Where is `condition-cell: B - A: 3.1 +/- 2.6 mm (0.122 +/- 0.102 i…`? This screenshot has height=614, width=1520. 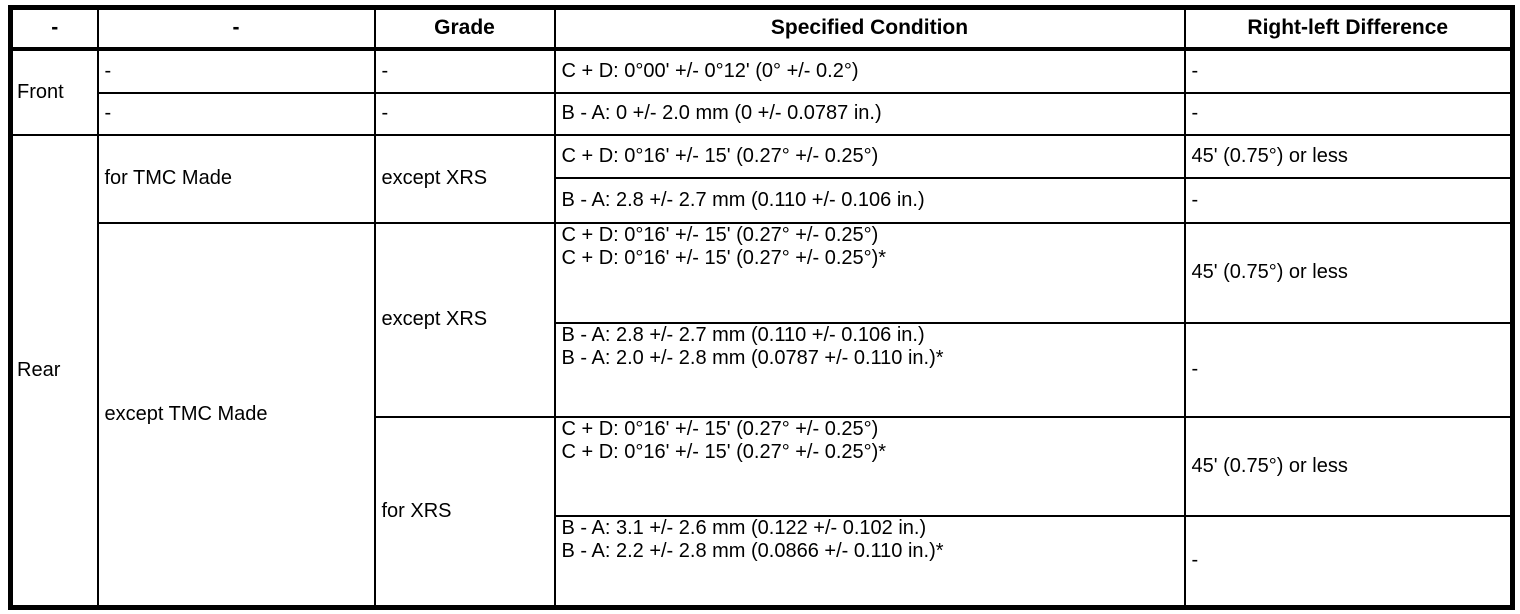 condition-cell: B - A: 3.1 +/- 2.6 mm (0.122 +/- 0.102 i… is located at coordinates (869, 561).